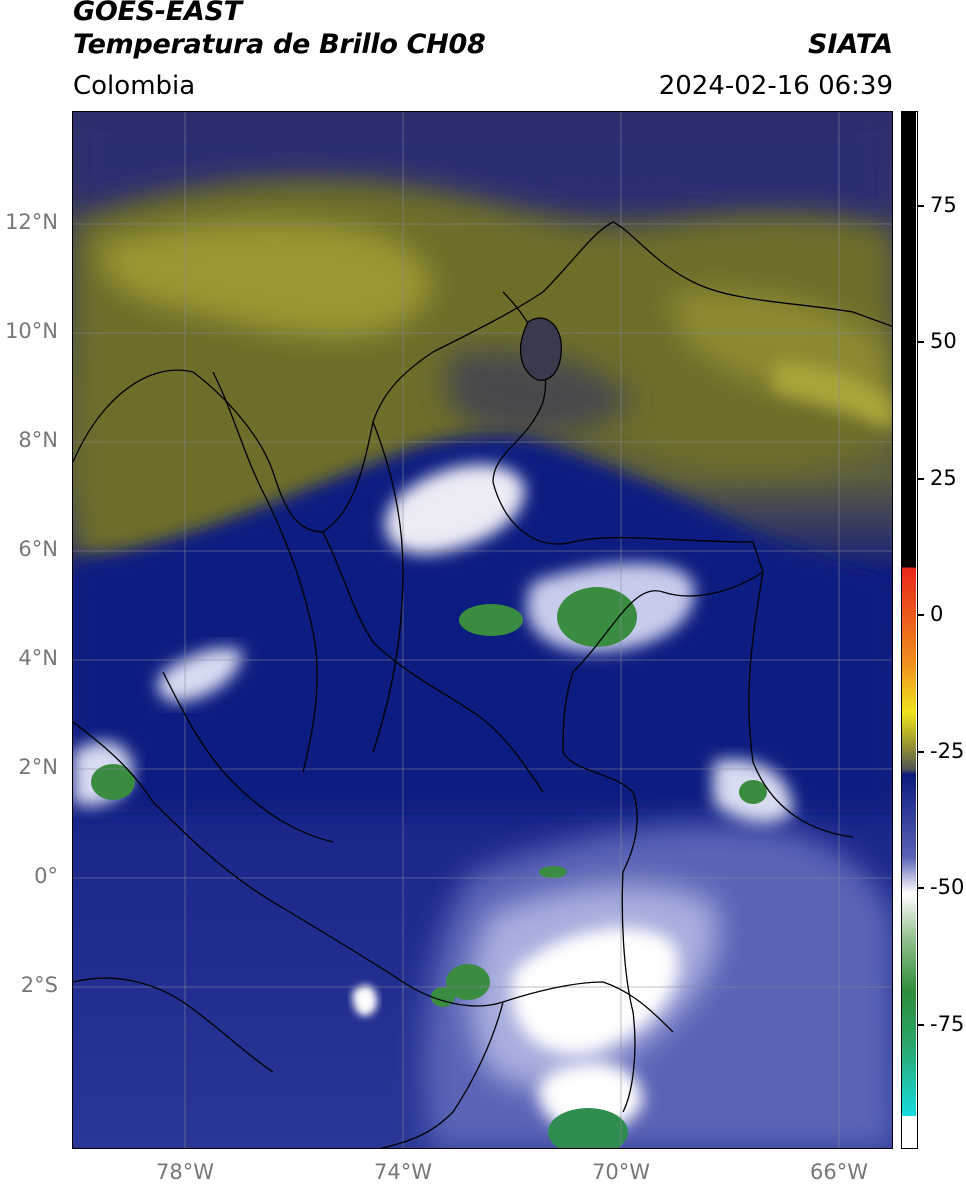  Describe the element at coordinates (31, 331) in the screenshot. I see `lat-label-10n: 10°N` at that location.